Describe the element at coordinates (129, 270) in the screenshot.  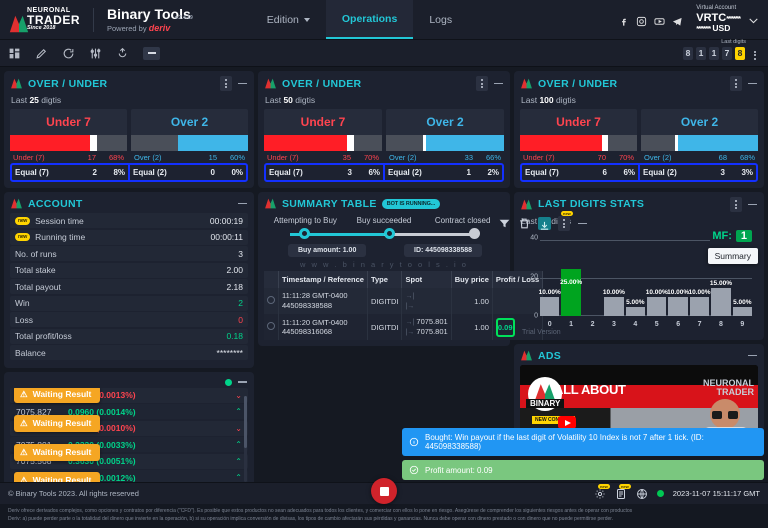
I see `account-row: Total stake 2.00` at that location.